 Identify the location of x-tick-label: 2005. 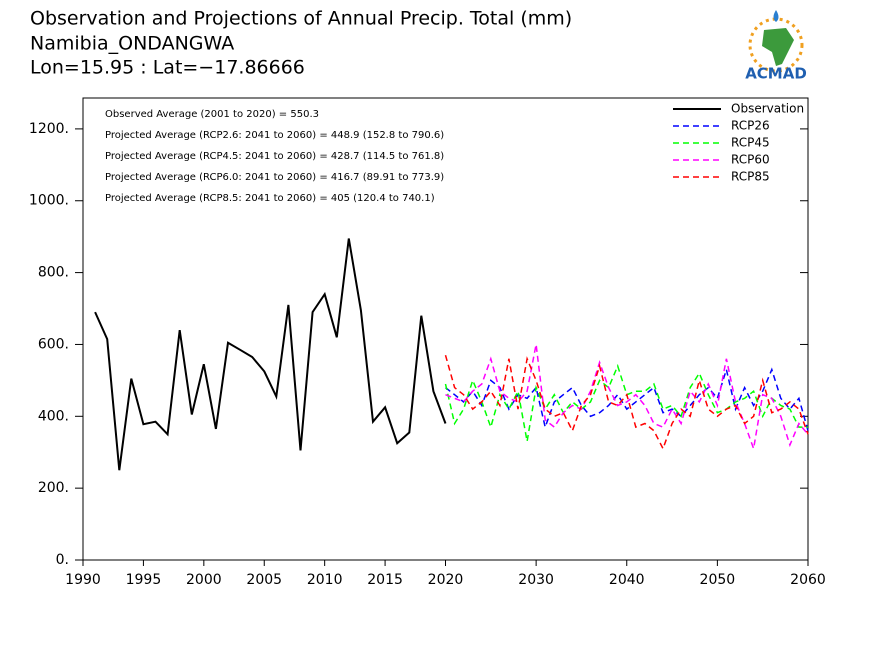
(264, 580).